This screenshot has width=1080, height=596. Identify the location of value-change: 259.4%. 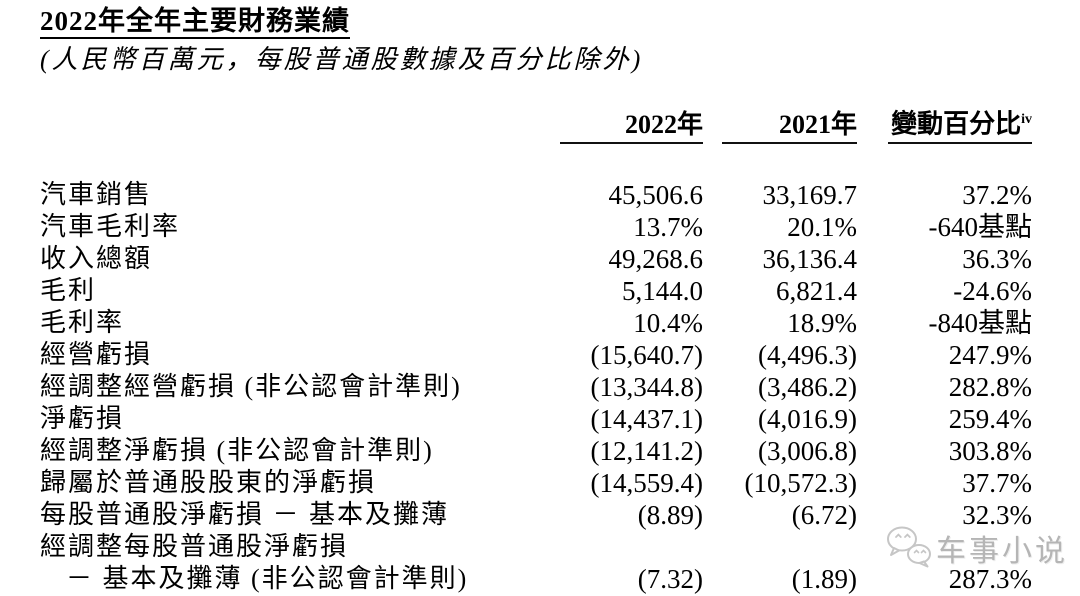
(990, 418).